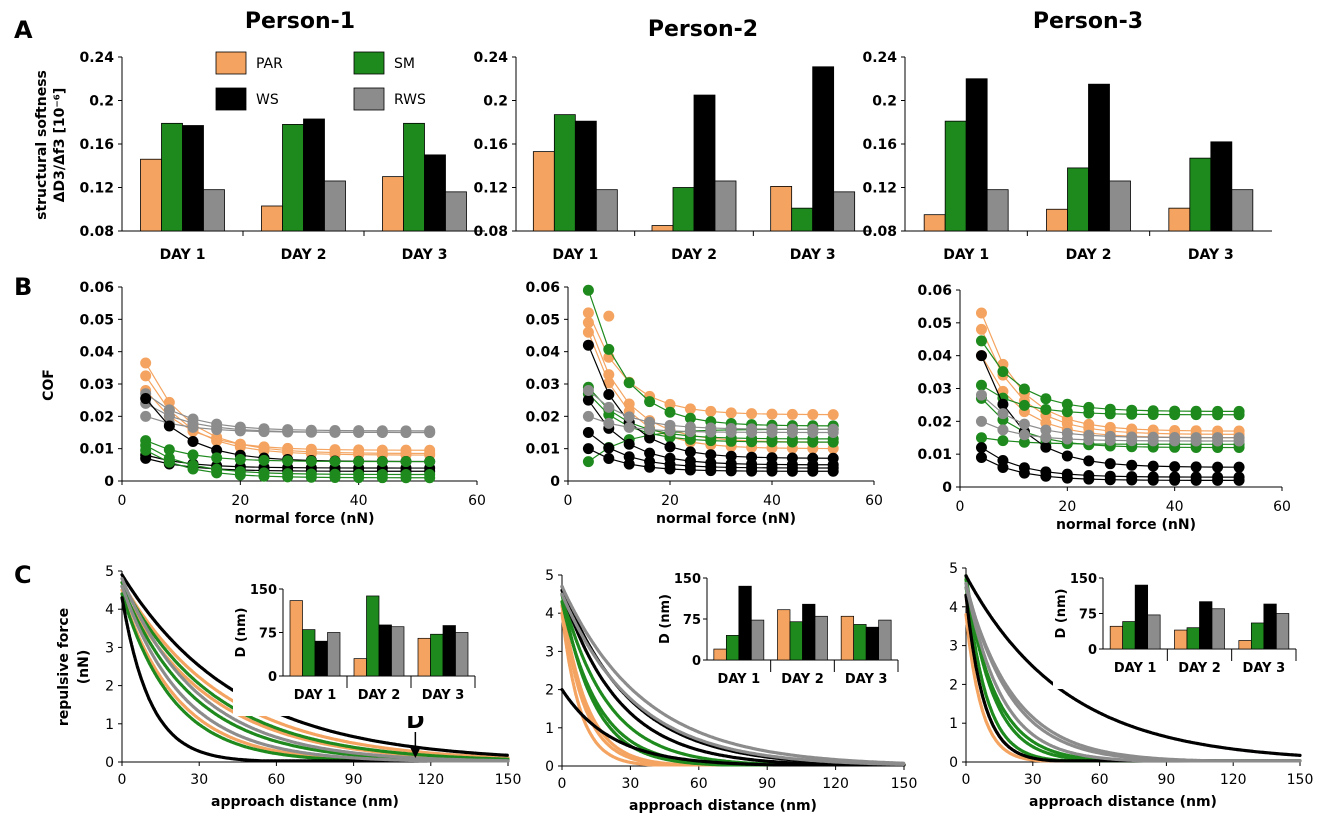  Describe the element at coordinates (997, 210) in the screenshot. I see `bar-rws-day1` at that location.